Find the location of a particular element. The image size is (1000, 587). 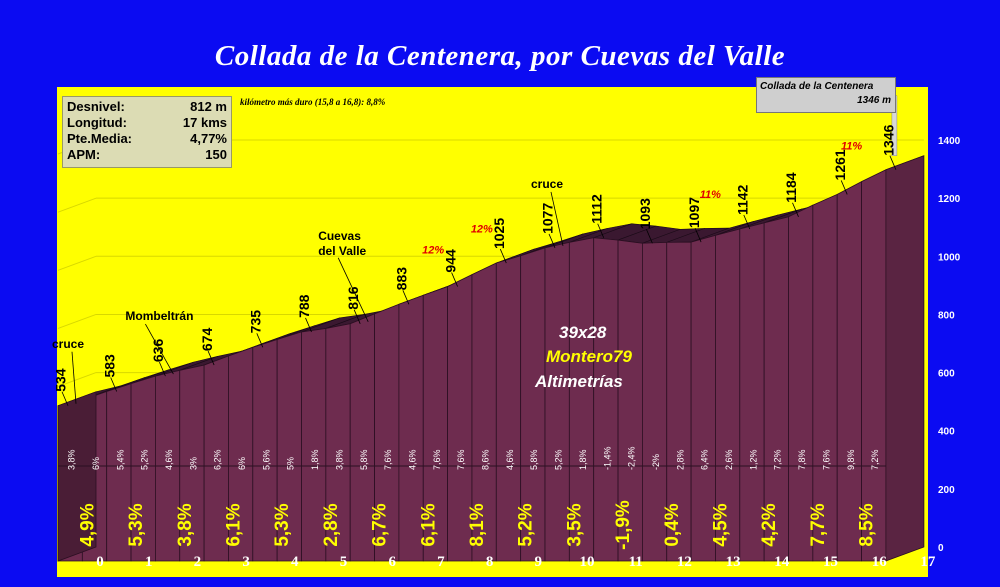

y-tick-label: 1200 is located at coordinates (949, 199).